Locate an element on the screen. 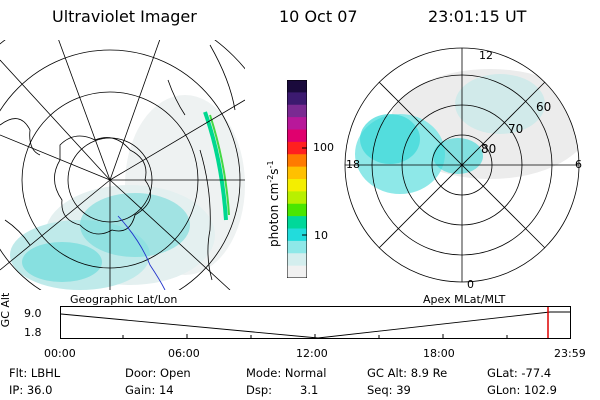 The width and height of the screenshot is (600, 400). info-dsp-value: 3.1 is located at coordinates (309, 390).